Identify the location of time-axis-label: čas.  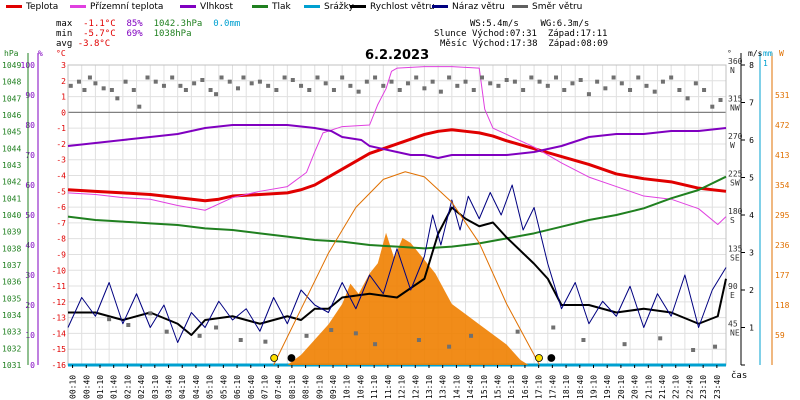
(739, 375).